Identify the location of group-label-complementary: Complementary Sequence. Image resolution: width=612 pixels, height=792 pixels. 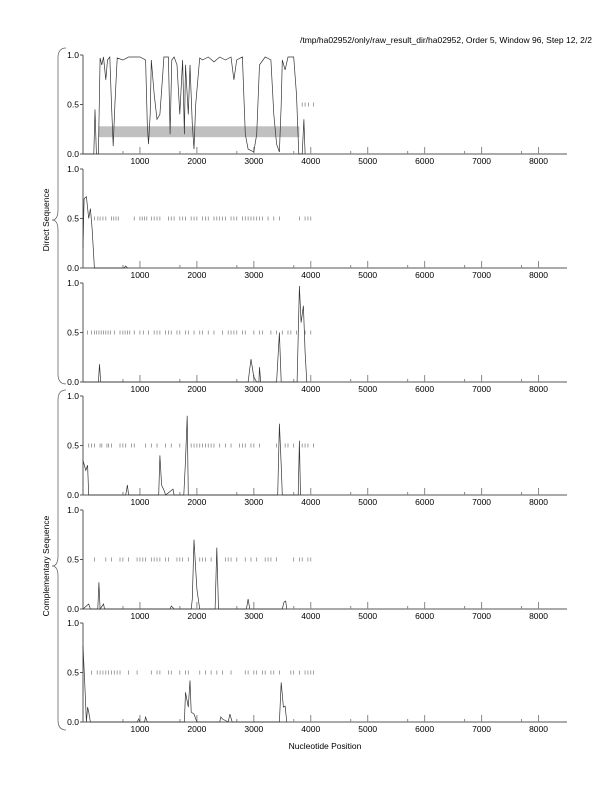
(46, 565).